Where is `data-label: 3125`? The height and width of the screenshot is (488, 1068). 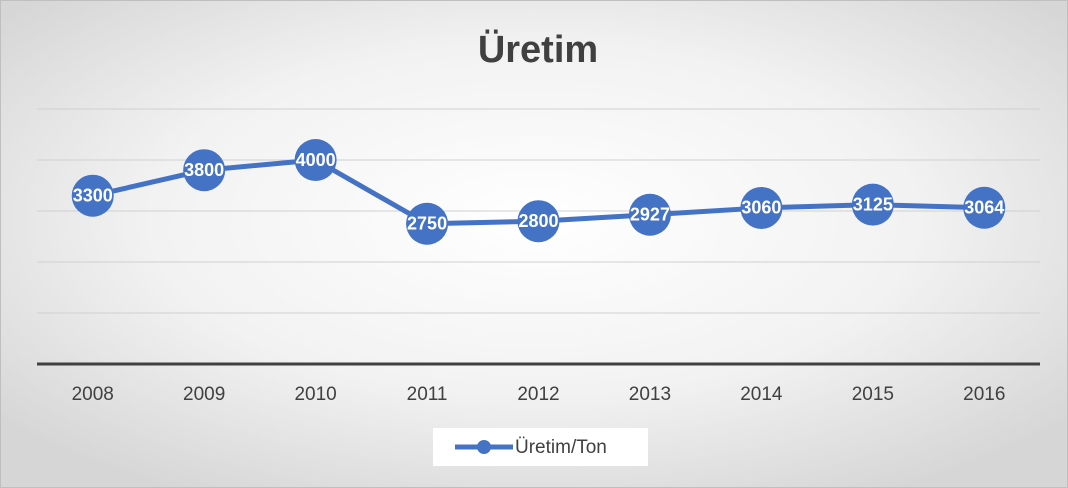 data-label: 3125 is located at coordinates (873, 204).